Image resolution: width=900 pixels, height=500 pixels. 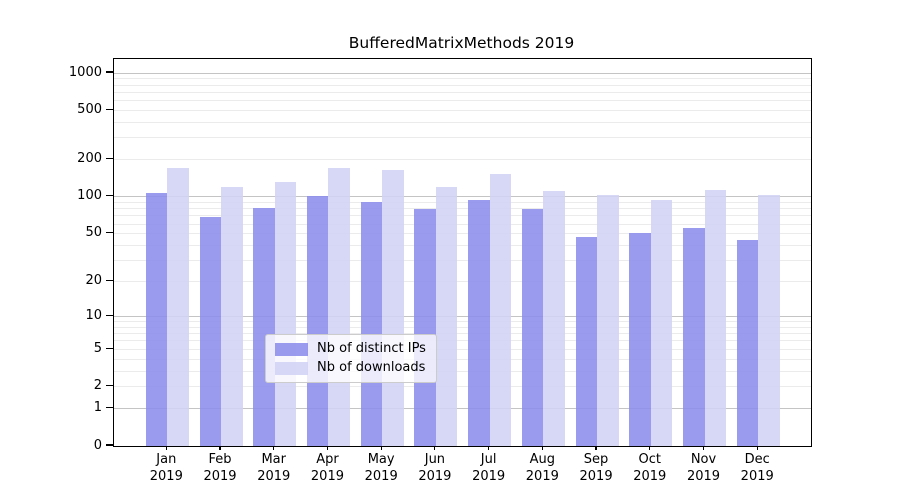 What do you see at coordinates (650, 468) in the screenshot?
I see `x-tick-label-oct: Oct 2019` at bounding box center [650, 468].